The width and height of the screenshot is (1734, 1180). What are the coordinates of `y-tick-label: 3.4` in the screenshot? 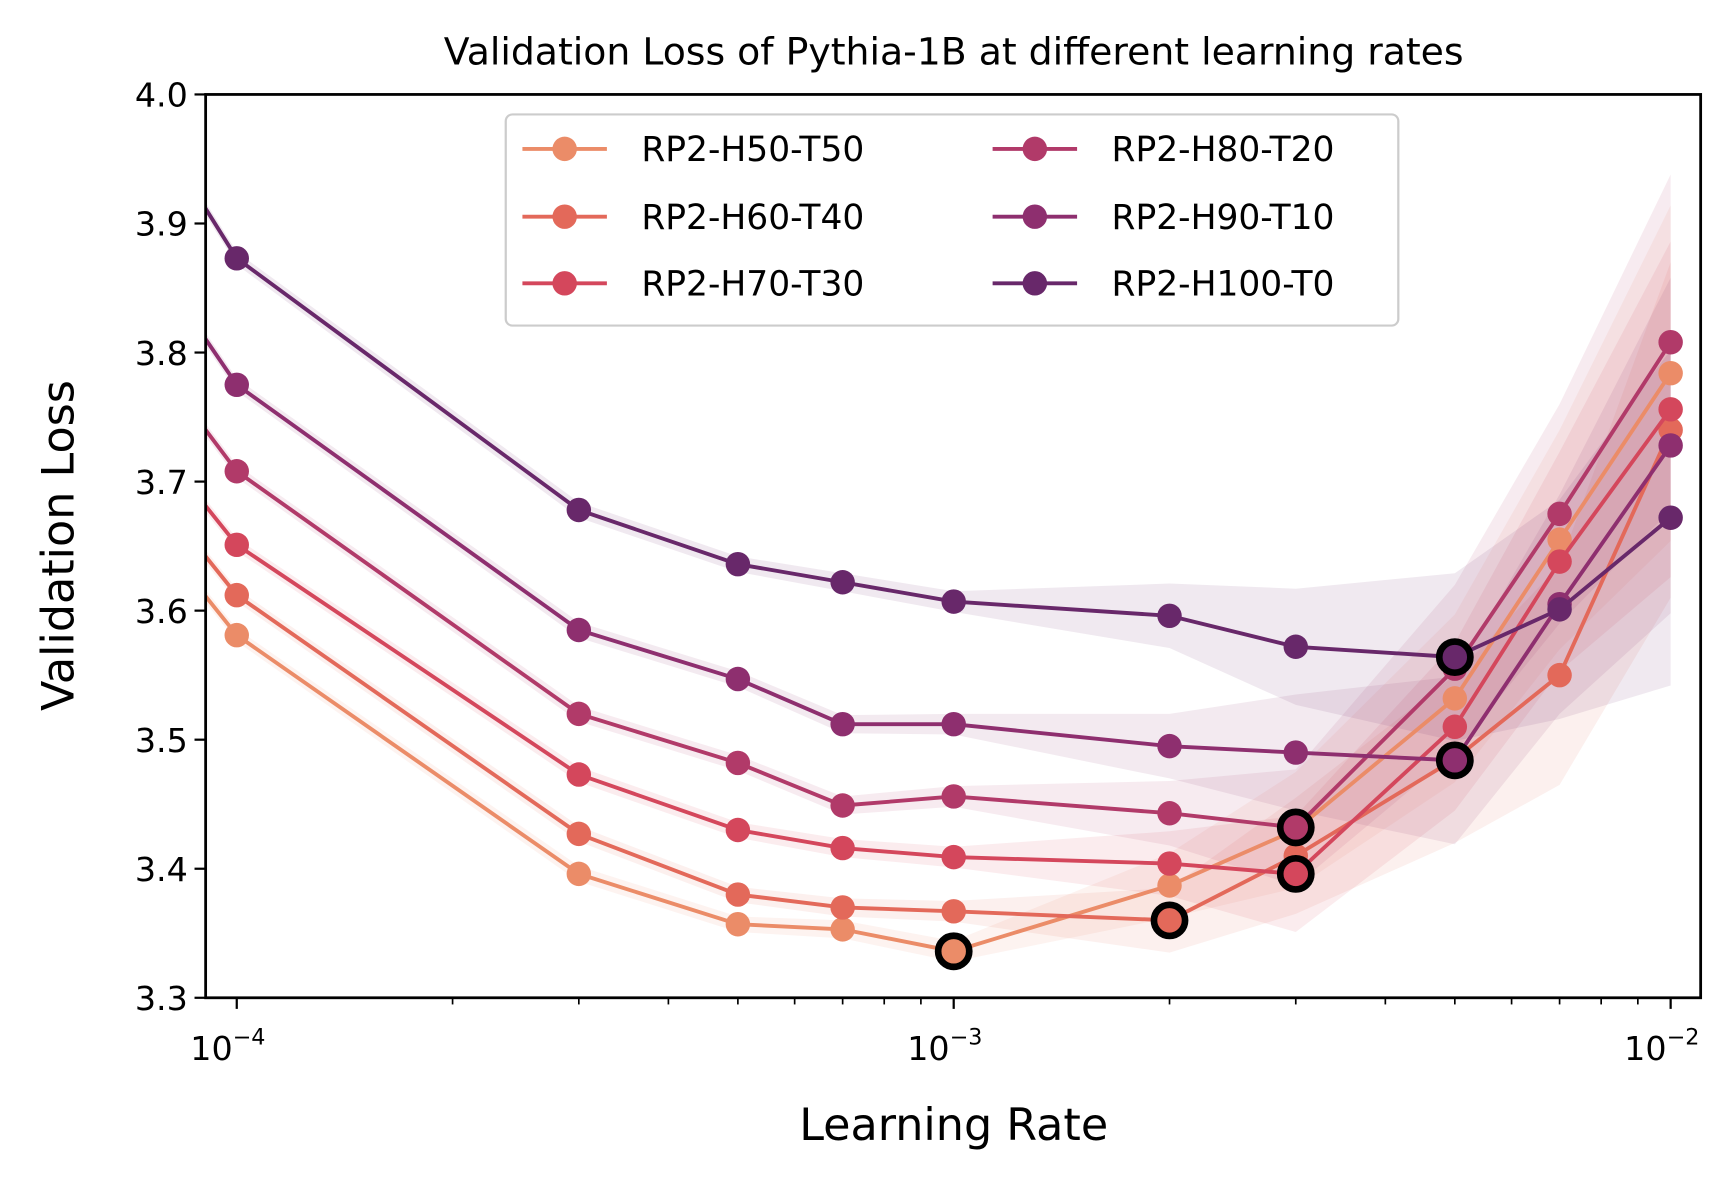 It's located at (161, 869).